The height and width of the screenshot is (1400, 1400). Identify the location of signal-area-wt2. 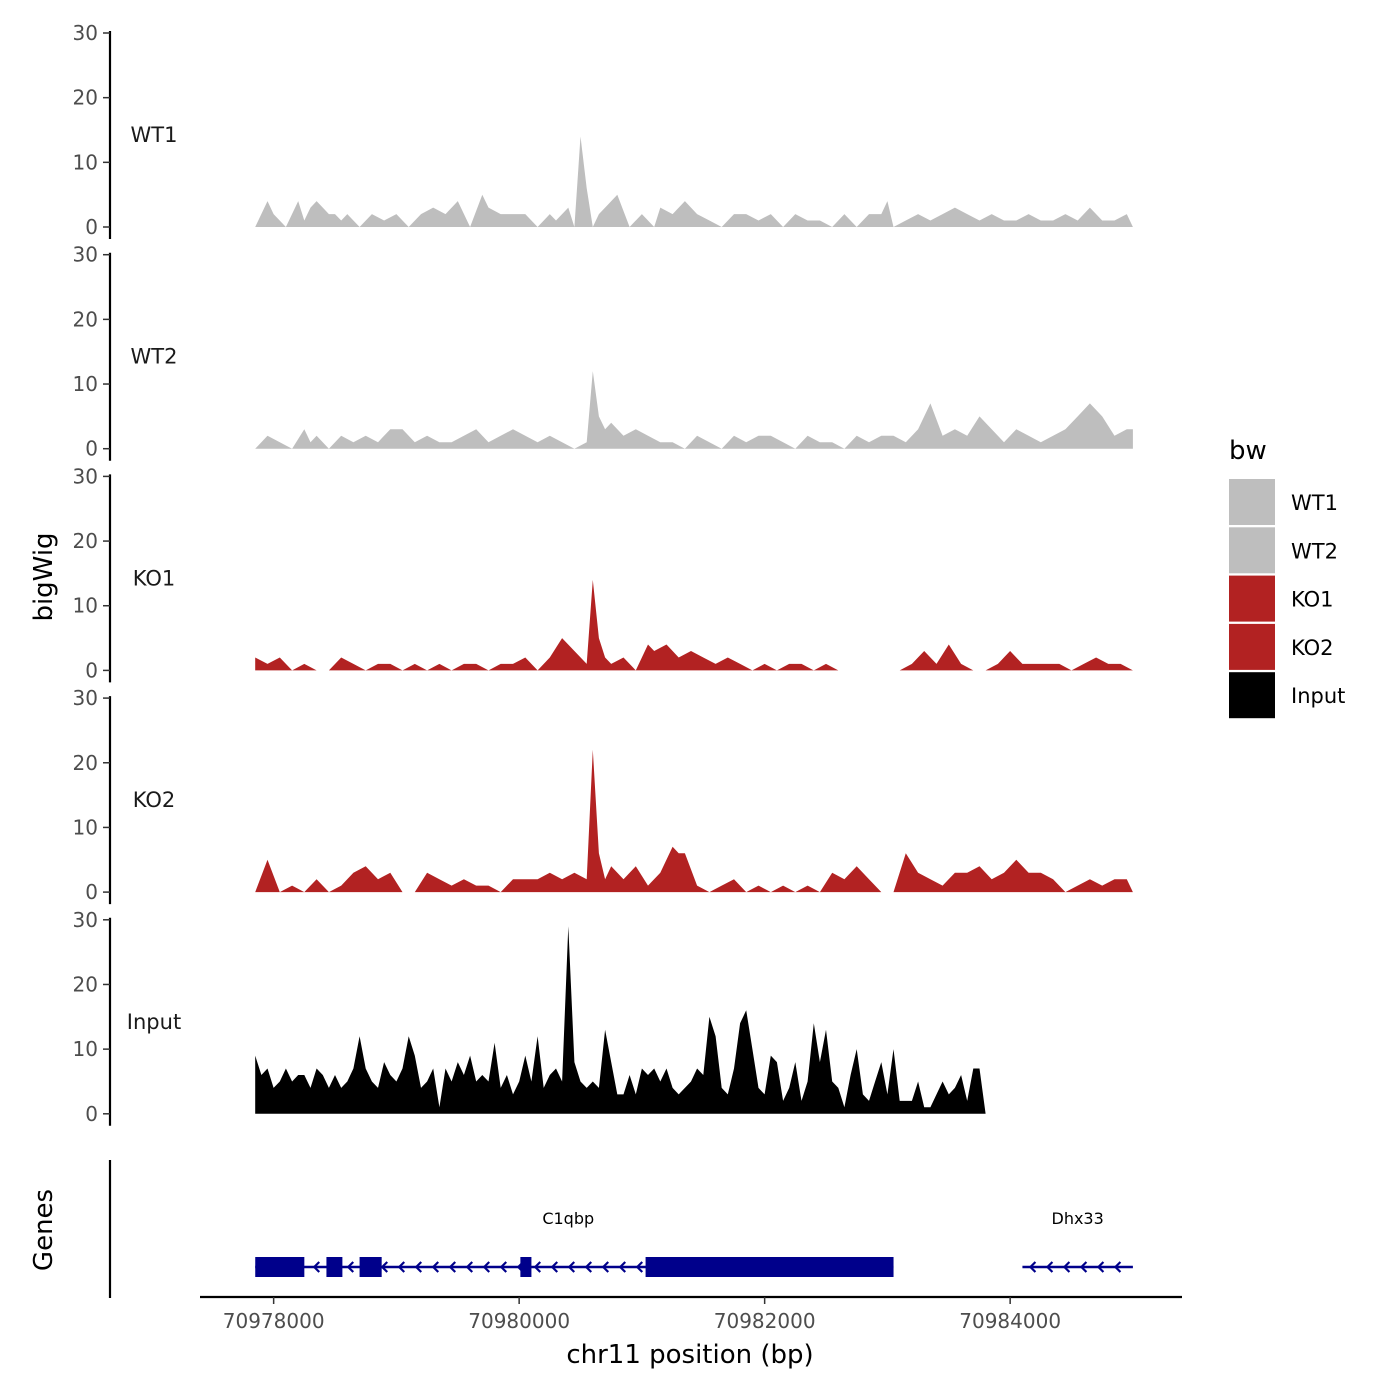
(694, 410).